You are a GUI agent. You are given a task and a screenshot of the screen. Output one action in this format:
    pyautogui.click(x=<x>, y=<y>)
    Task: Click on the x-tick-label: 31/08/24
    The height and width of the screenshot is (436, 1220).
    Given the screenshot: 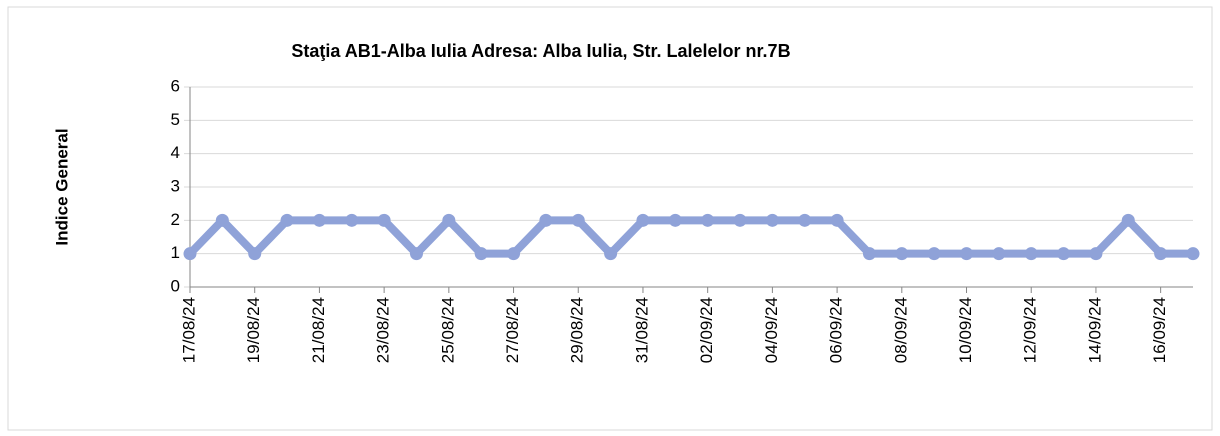 What is the action you would take?
    pyautogui.click(x=641, y=330)
    